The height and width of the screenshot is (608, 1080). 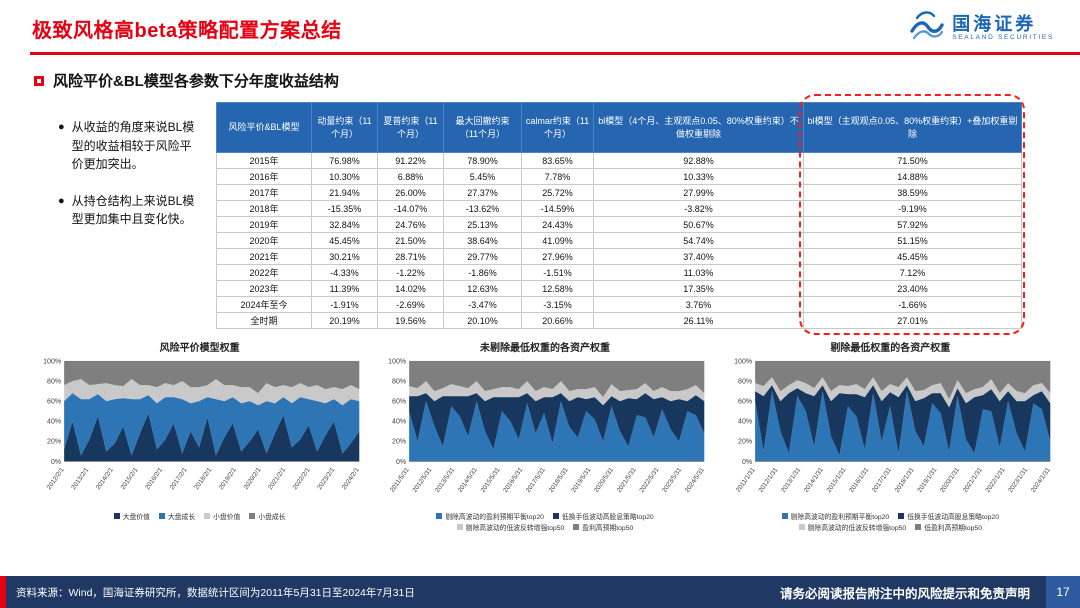 What do you see at coordinates (264, 304) in the screenshot?
I see `row-label: 2024年至今` at bounding box center [264, 304].